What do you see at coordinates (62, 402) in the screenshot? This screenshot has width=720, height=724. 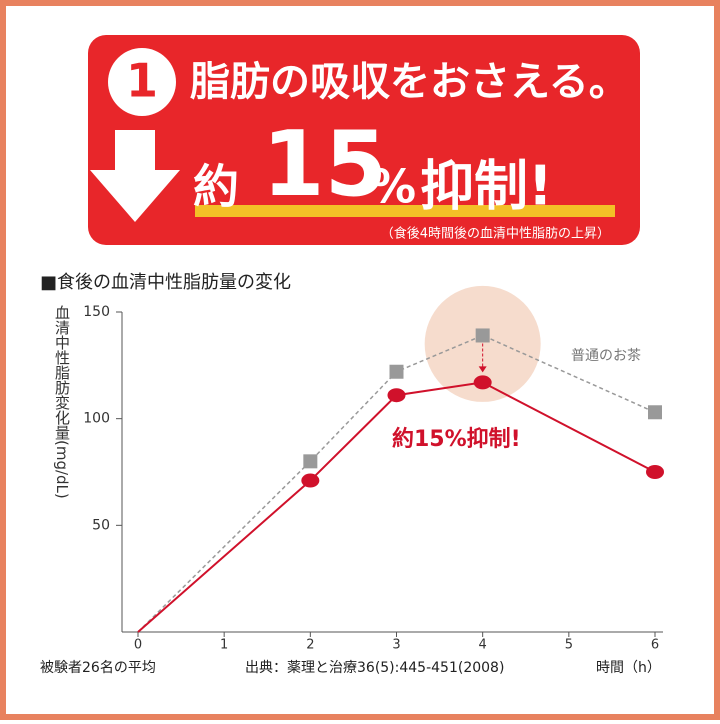 I see `y-axis-label: 血清中性脂肪変化量(mg/dL)` at bounding box center [62, 402].